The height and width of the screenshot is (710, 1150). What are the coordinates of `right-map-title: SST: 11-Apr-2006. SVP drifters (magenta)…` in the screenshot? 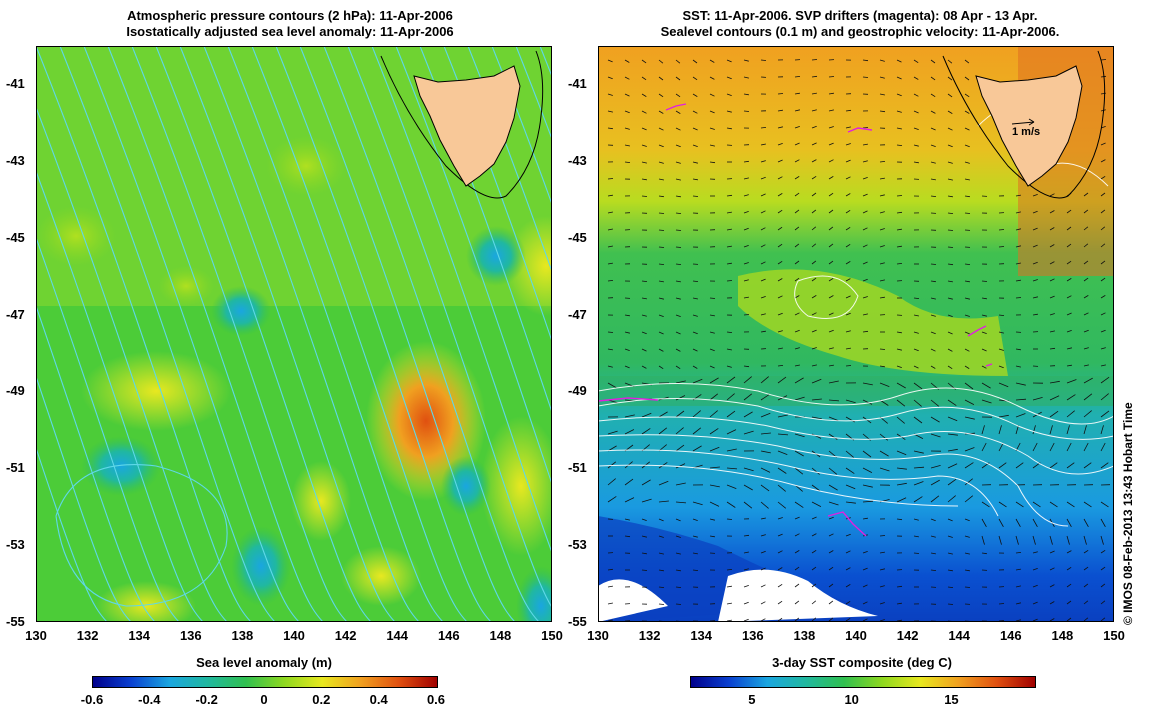 It's located at (860, 24).